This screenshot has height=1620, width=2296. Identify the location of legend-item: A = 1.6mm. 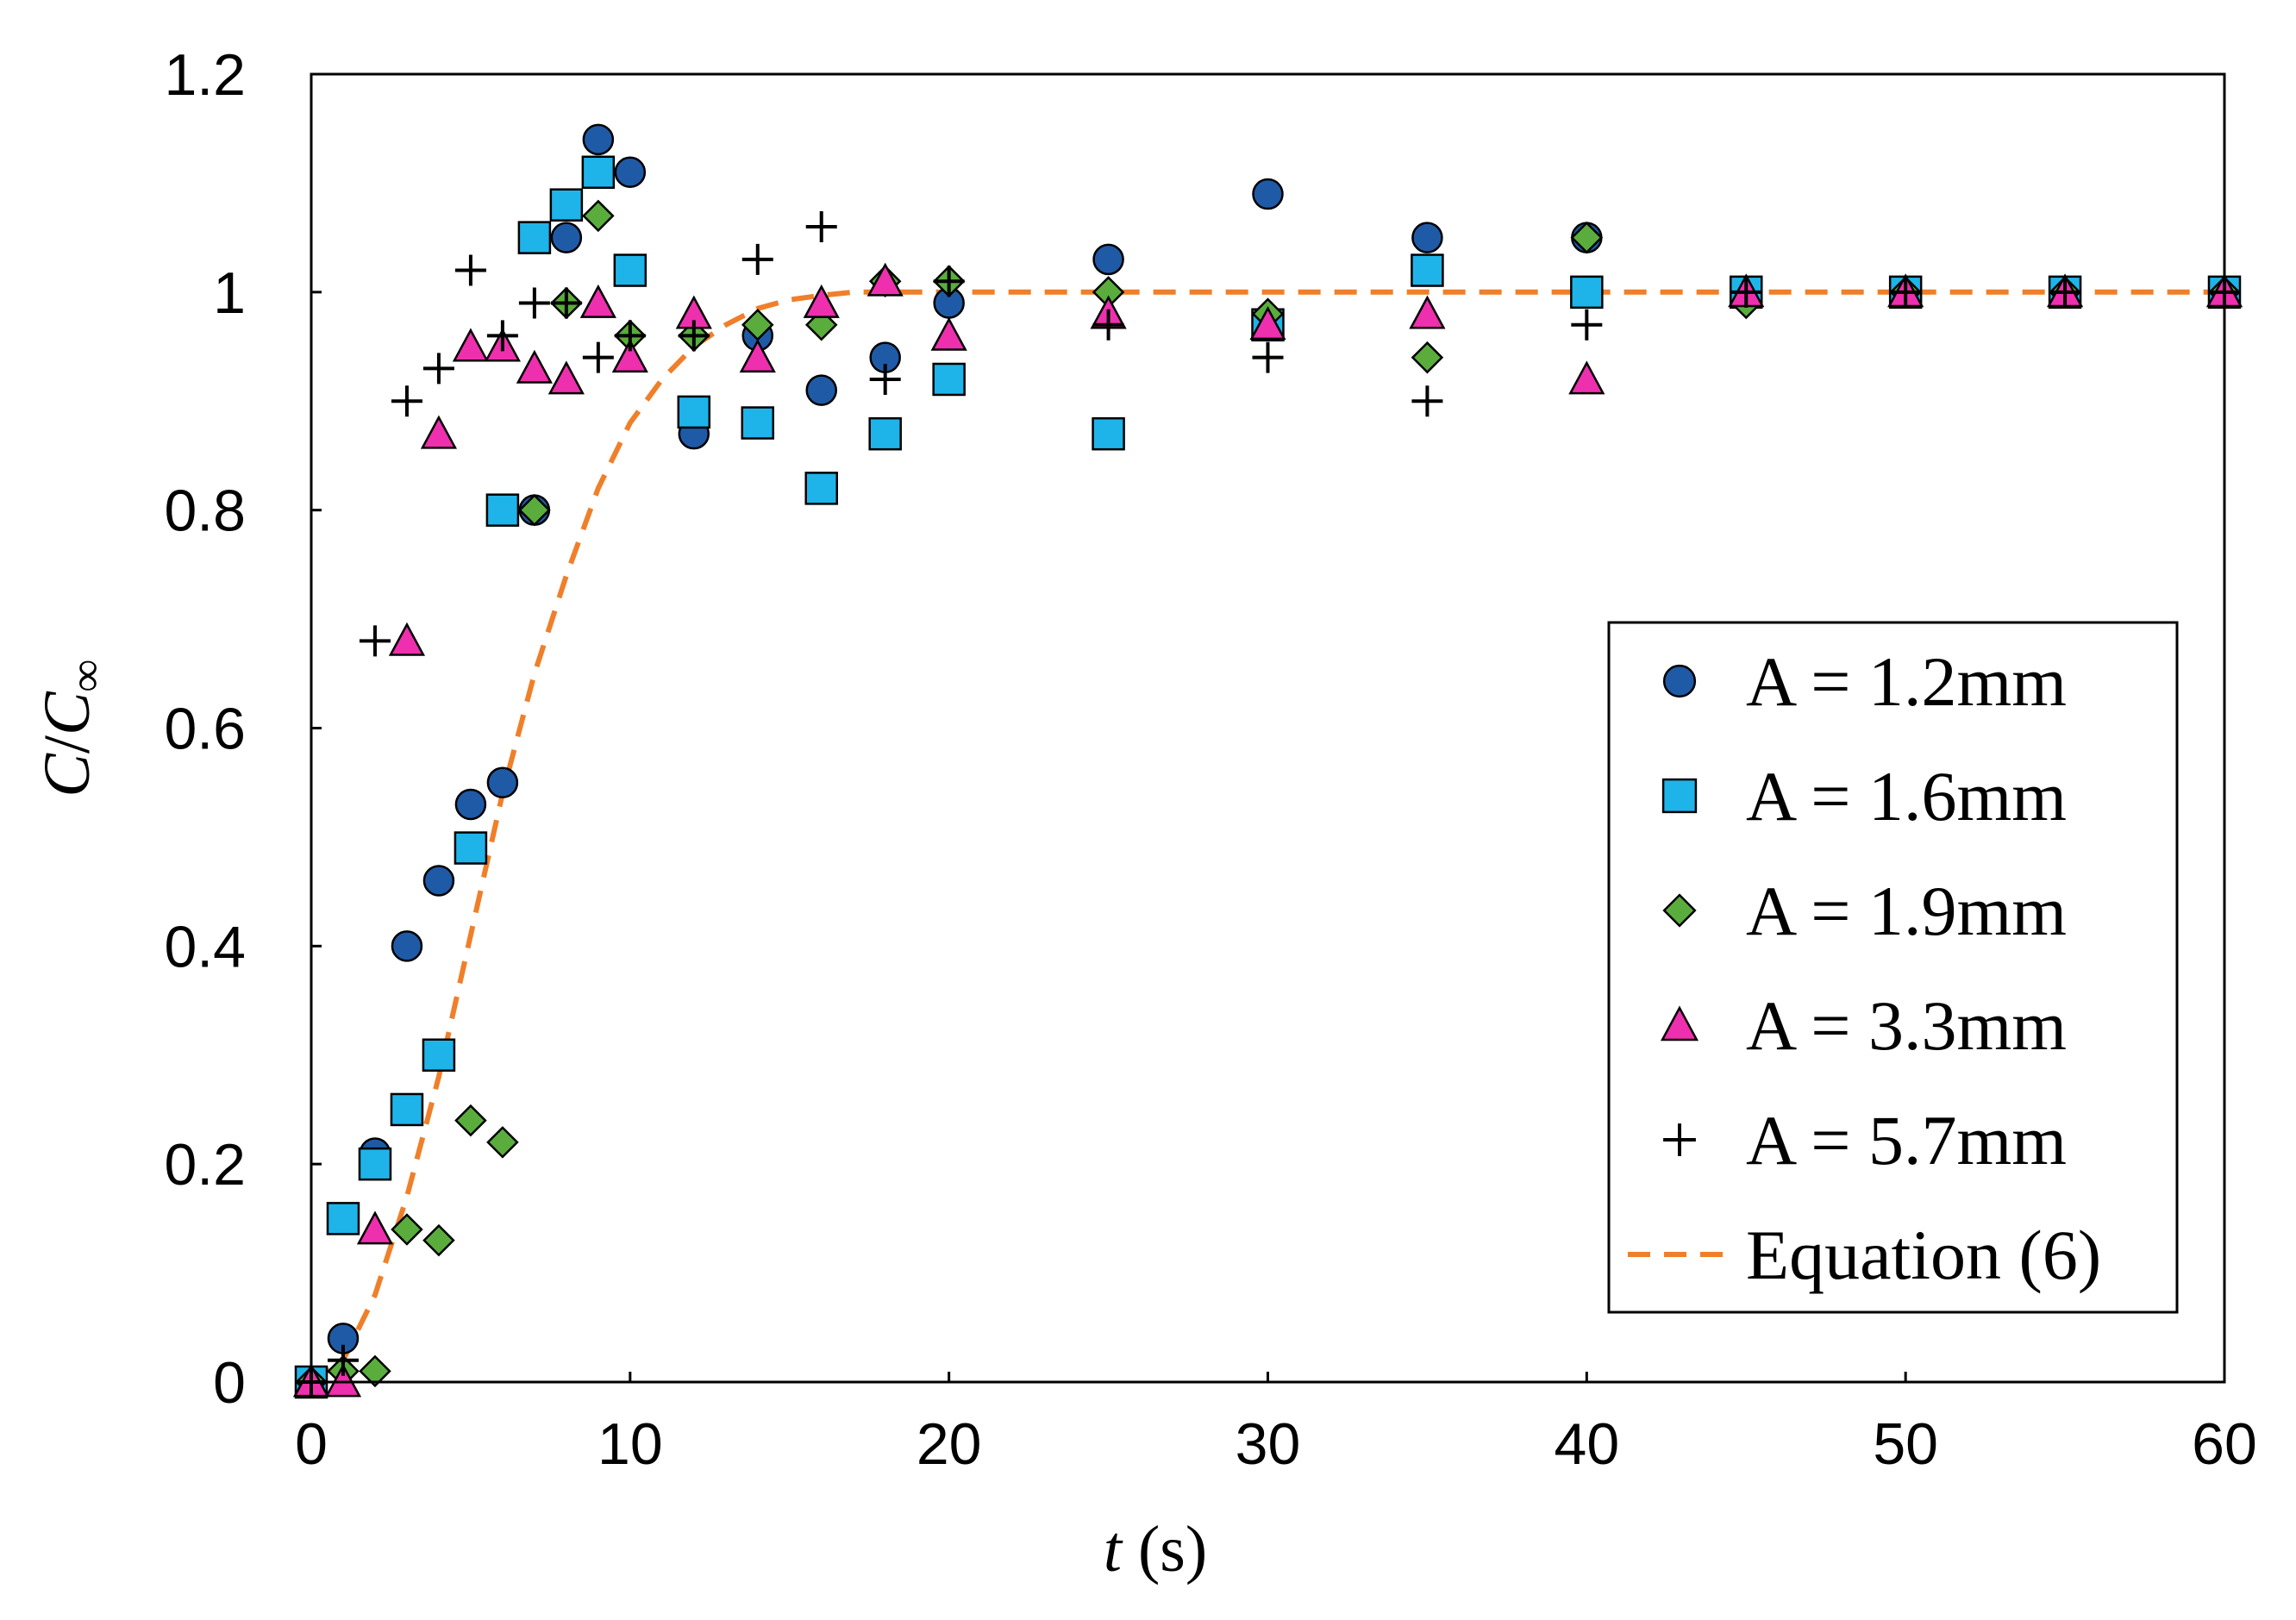
(1864, 796).